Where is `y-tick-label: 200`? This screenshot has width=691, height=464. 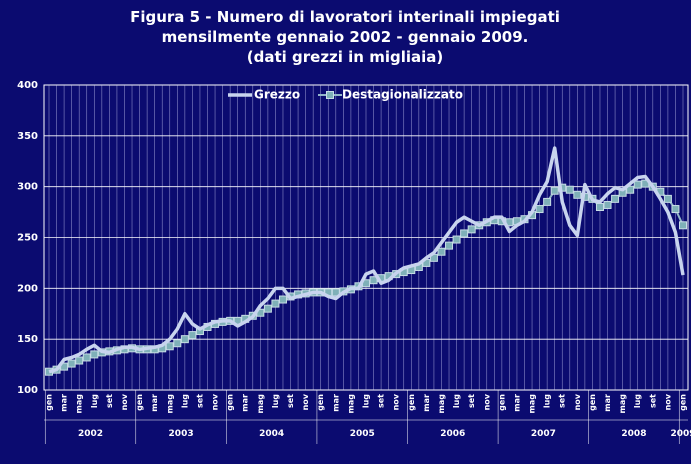 y-tick-label: 200 is located at coordinates (27, 288).